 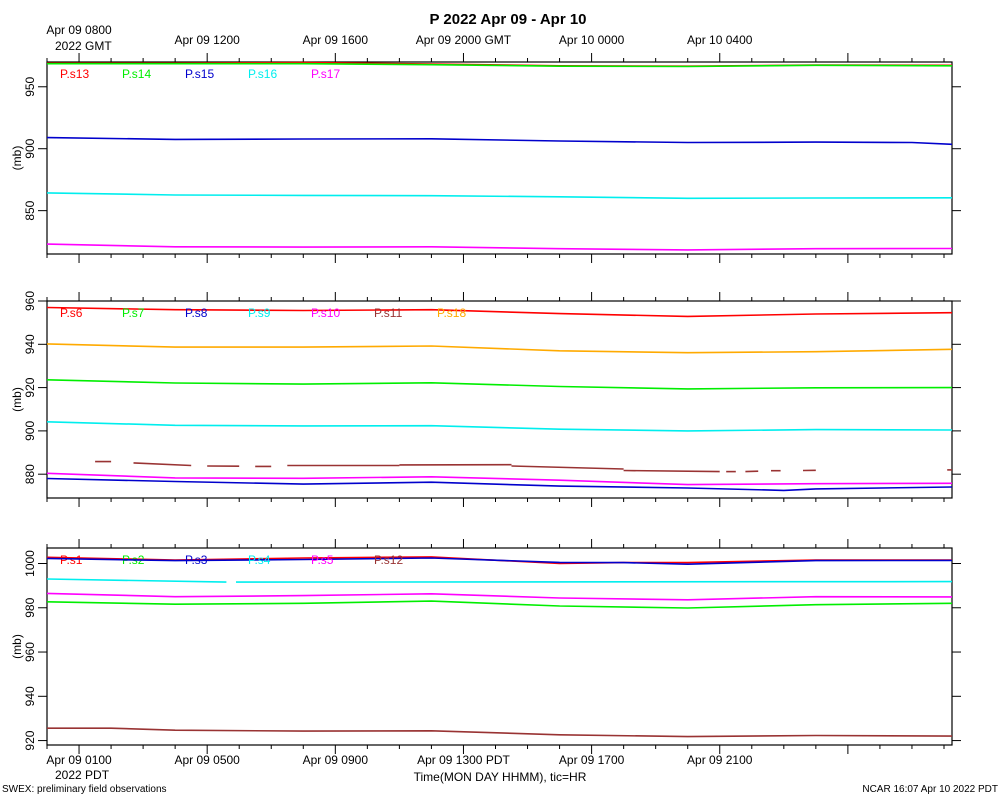 What do you see at coordinates (720, 760) in the screenshot?
I see `pdt-tick-label: Apr 09 2100` at bounding box center [720, 760].